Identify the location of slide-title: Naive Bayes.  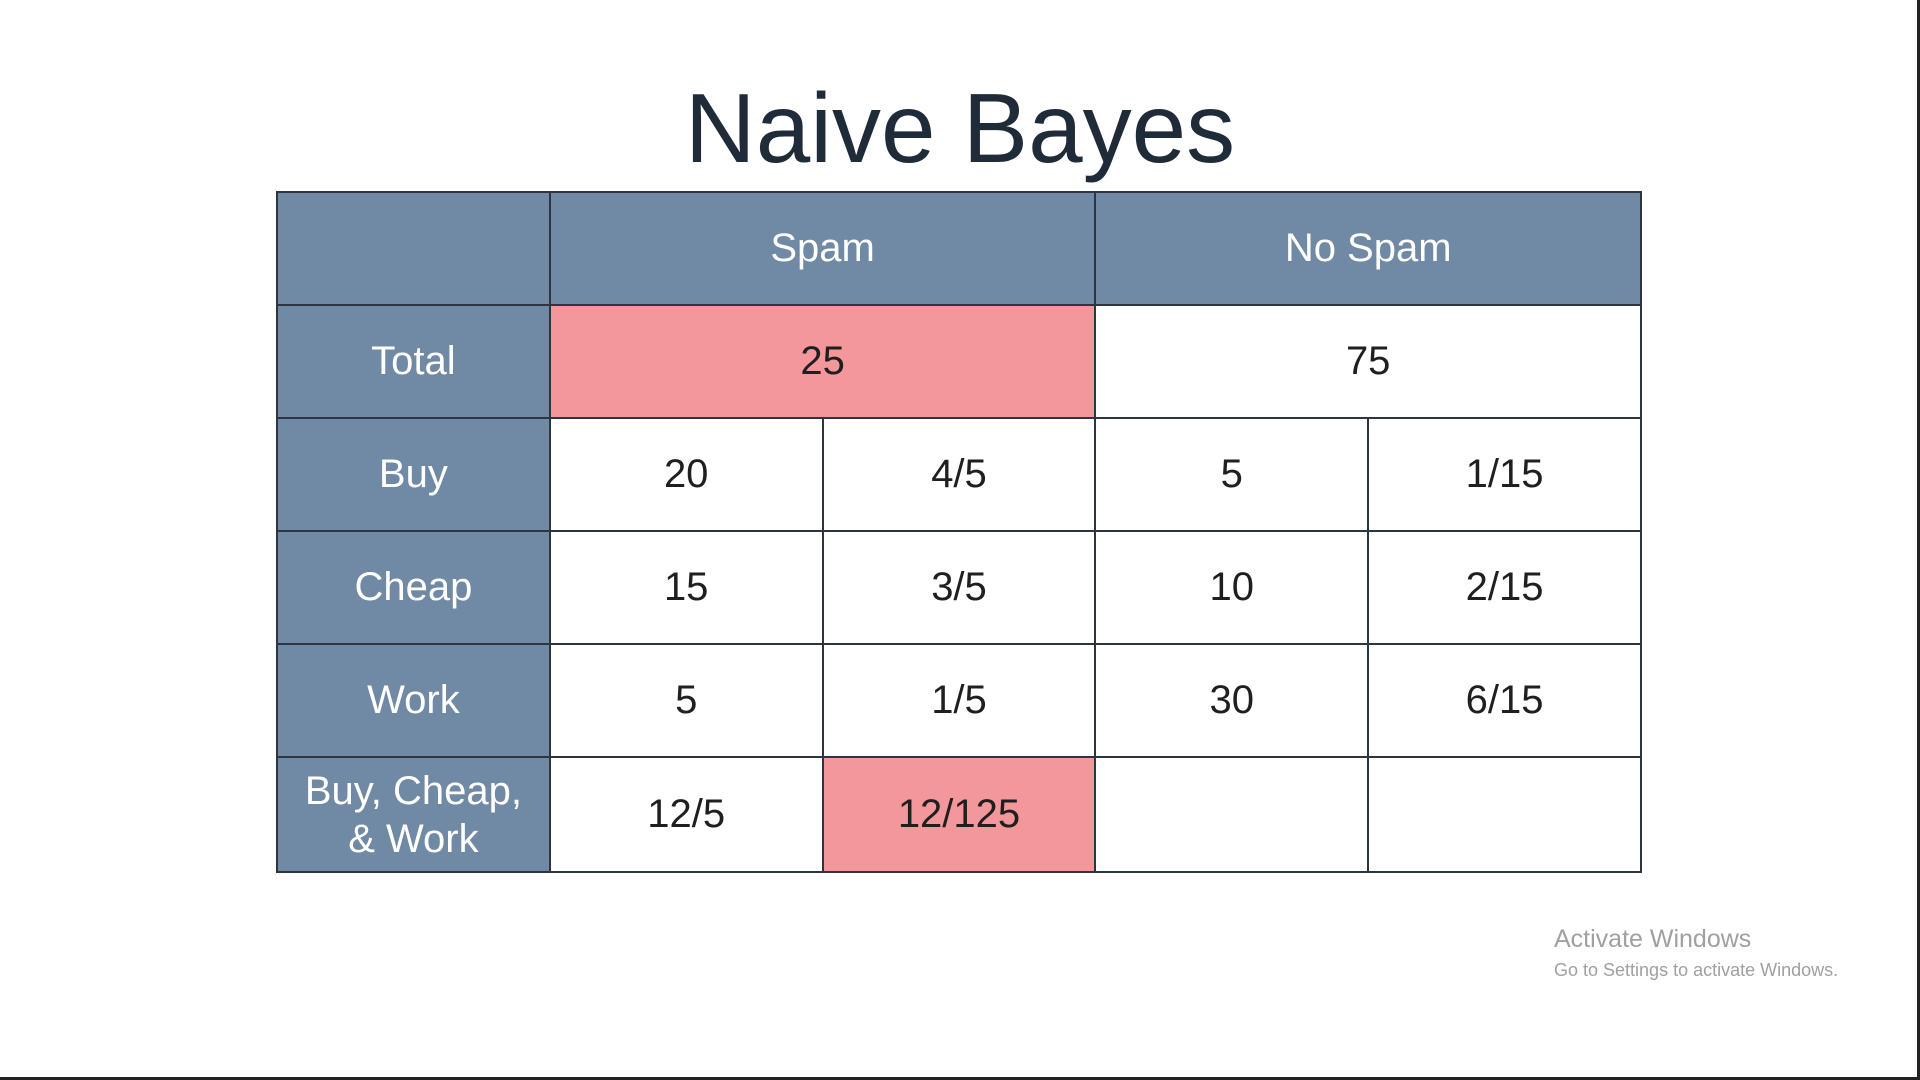
(960, 128).